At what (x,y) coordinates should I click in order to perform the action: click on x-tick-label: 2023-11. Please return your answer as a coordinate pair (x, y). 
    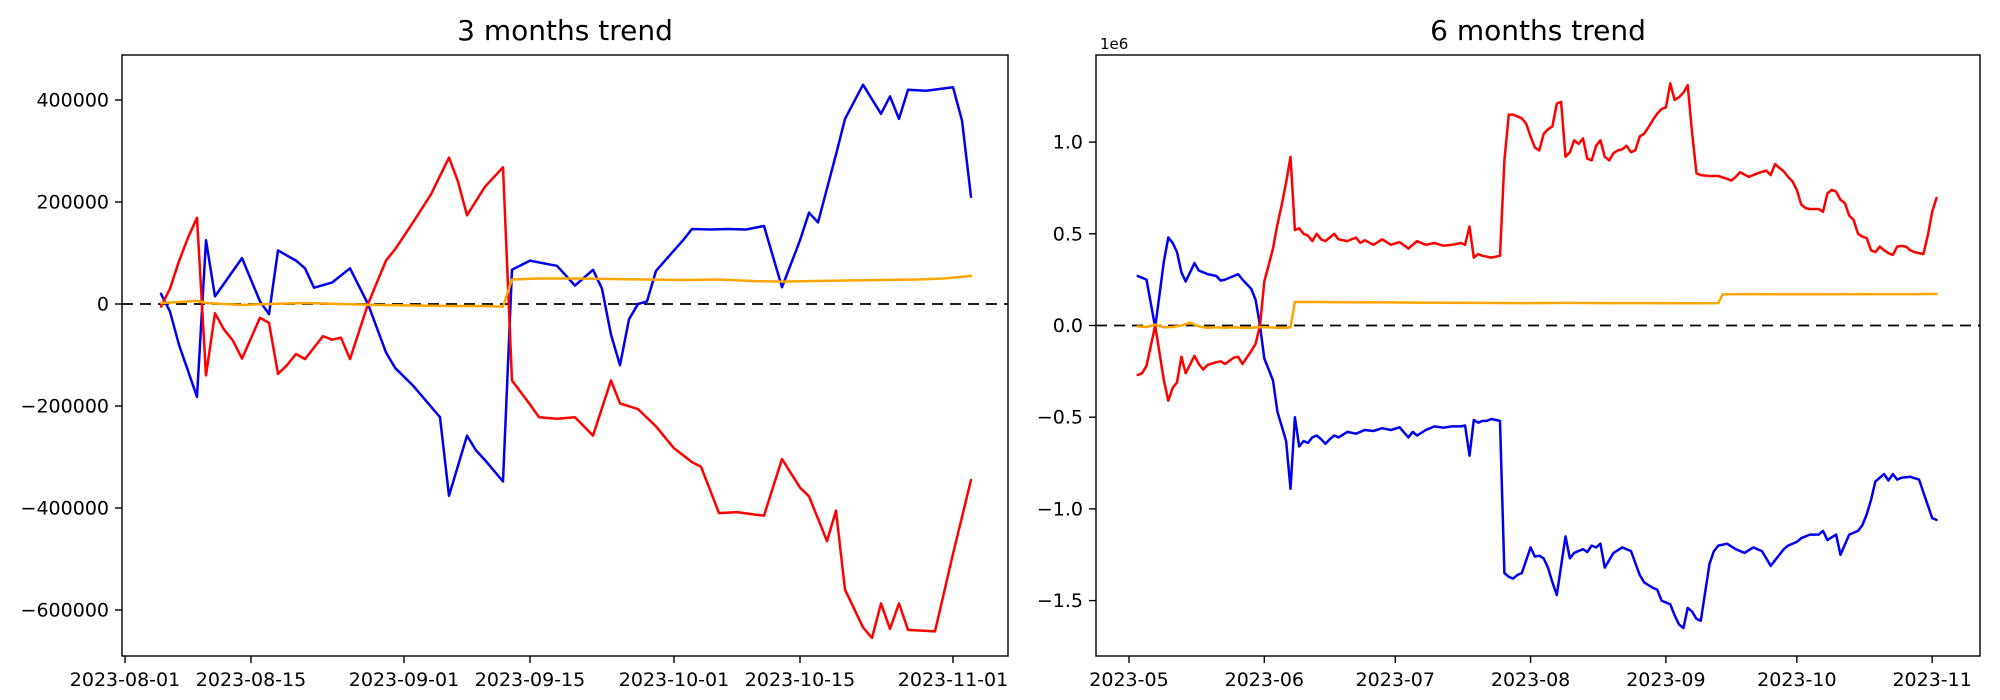
    Looking at the image, I should click on (1931, 680).